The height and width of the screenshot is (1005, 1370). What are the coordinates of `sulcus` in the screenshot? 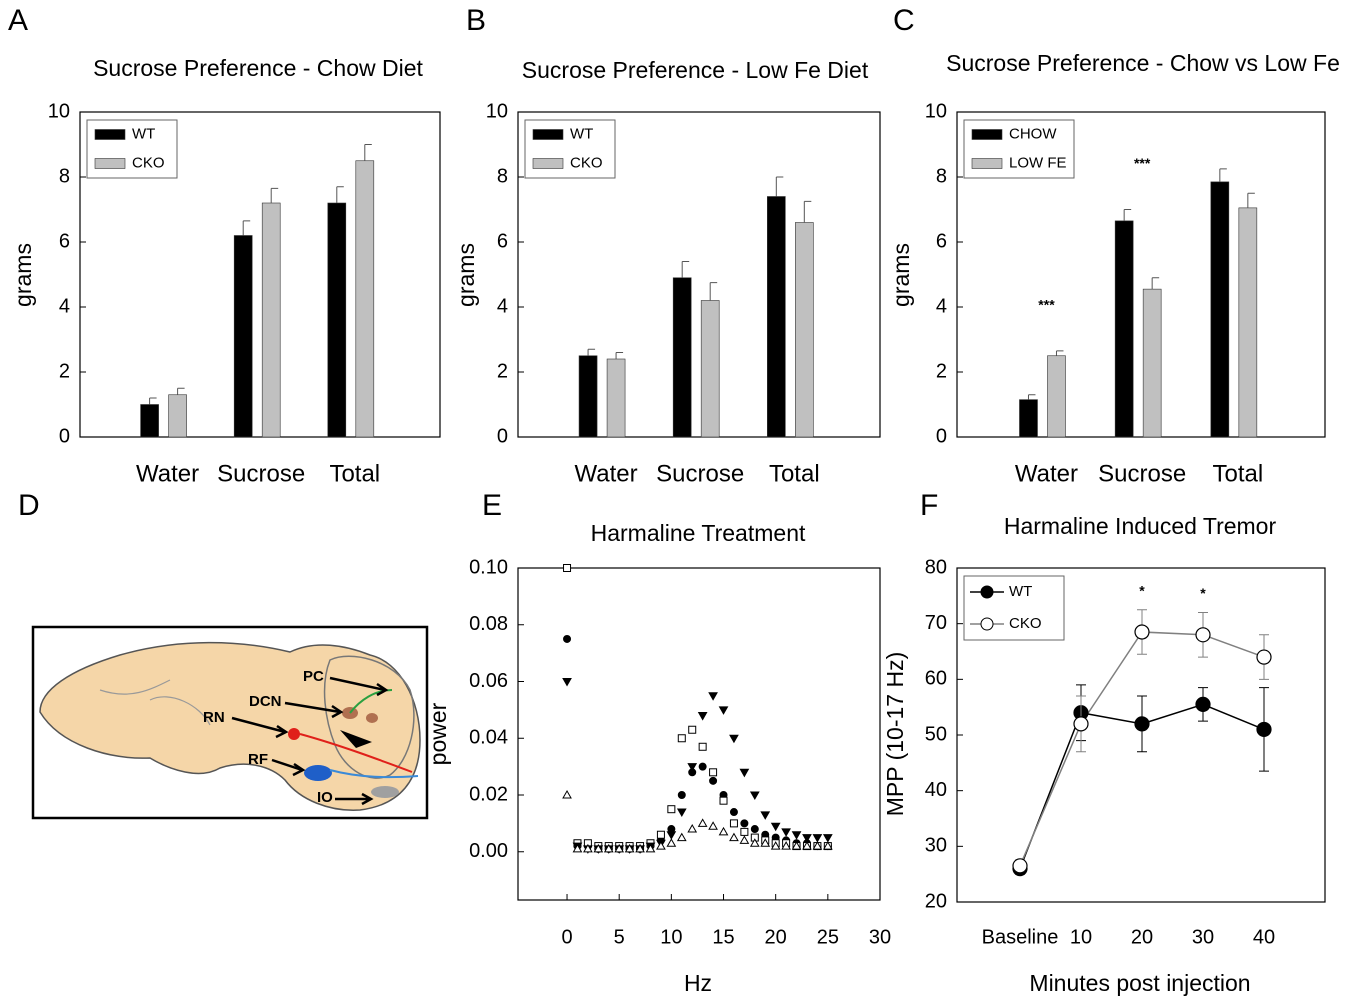 It's located at (155, 702).